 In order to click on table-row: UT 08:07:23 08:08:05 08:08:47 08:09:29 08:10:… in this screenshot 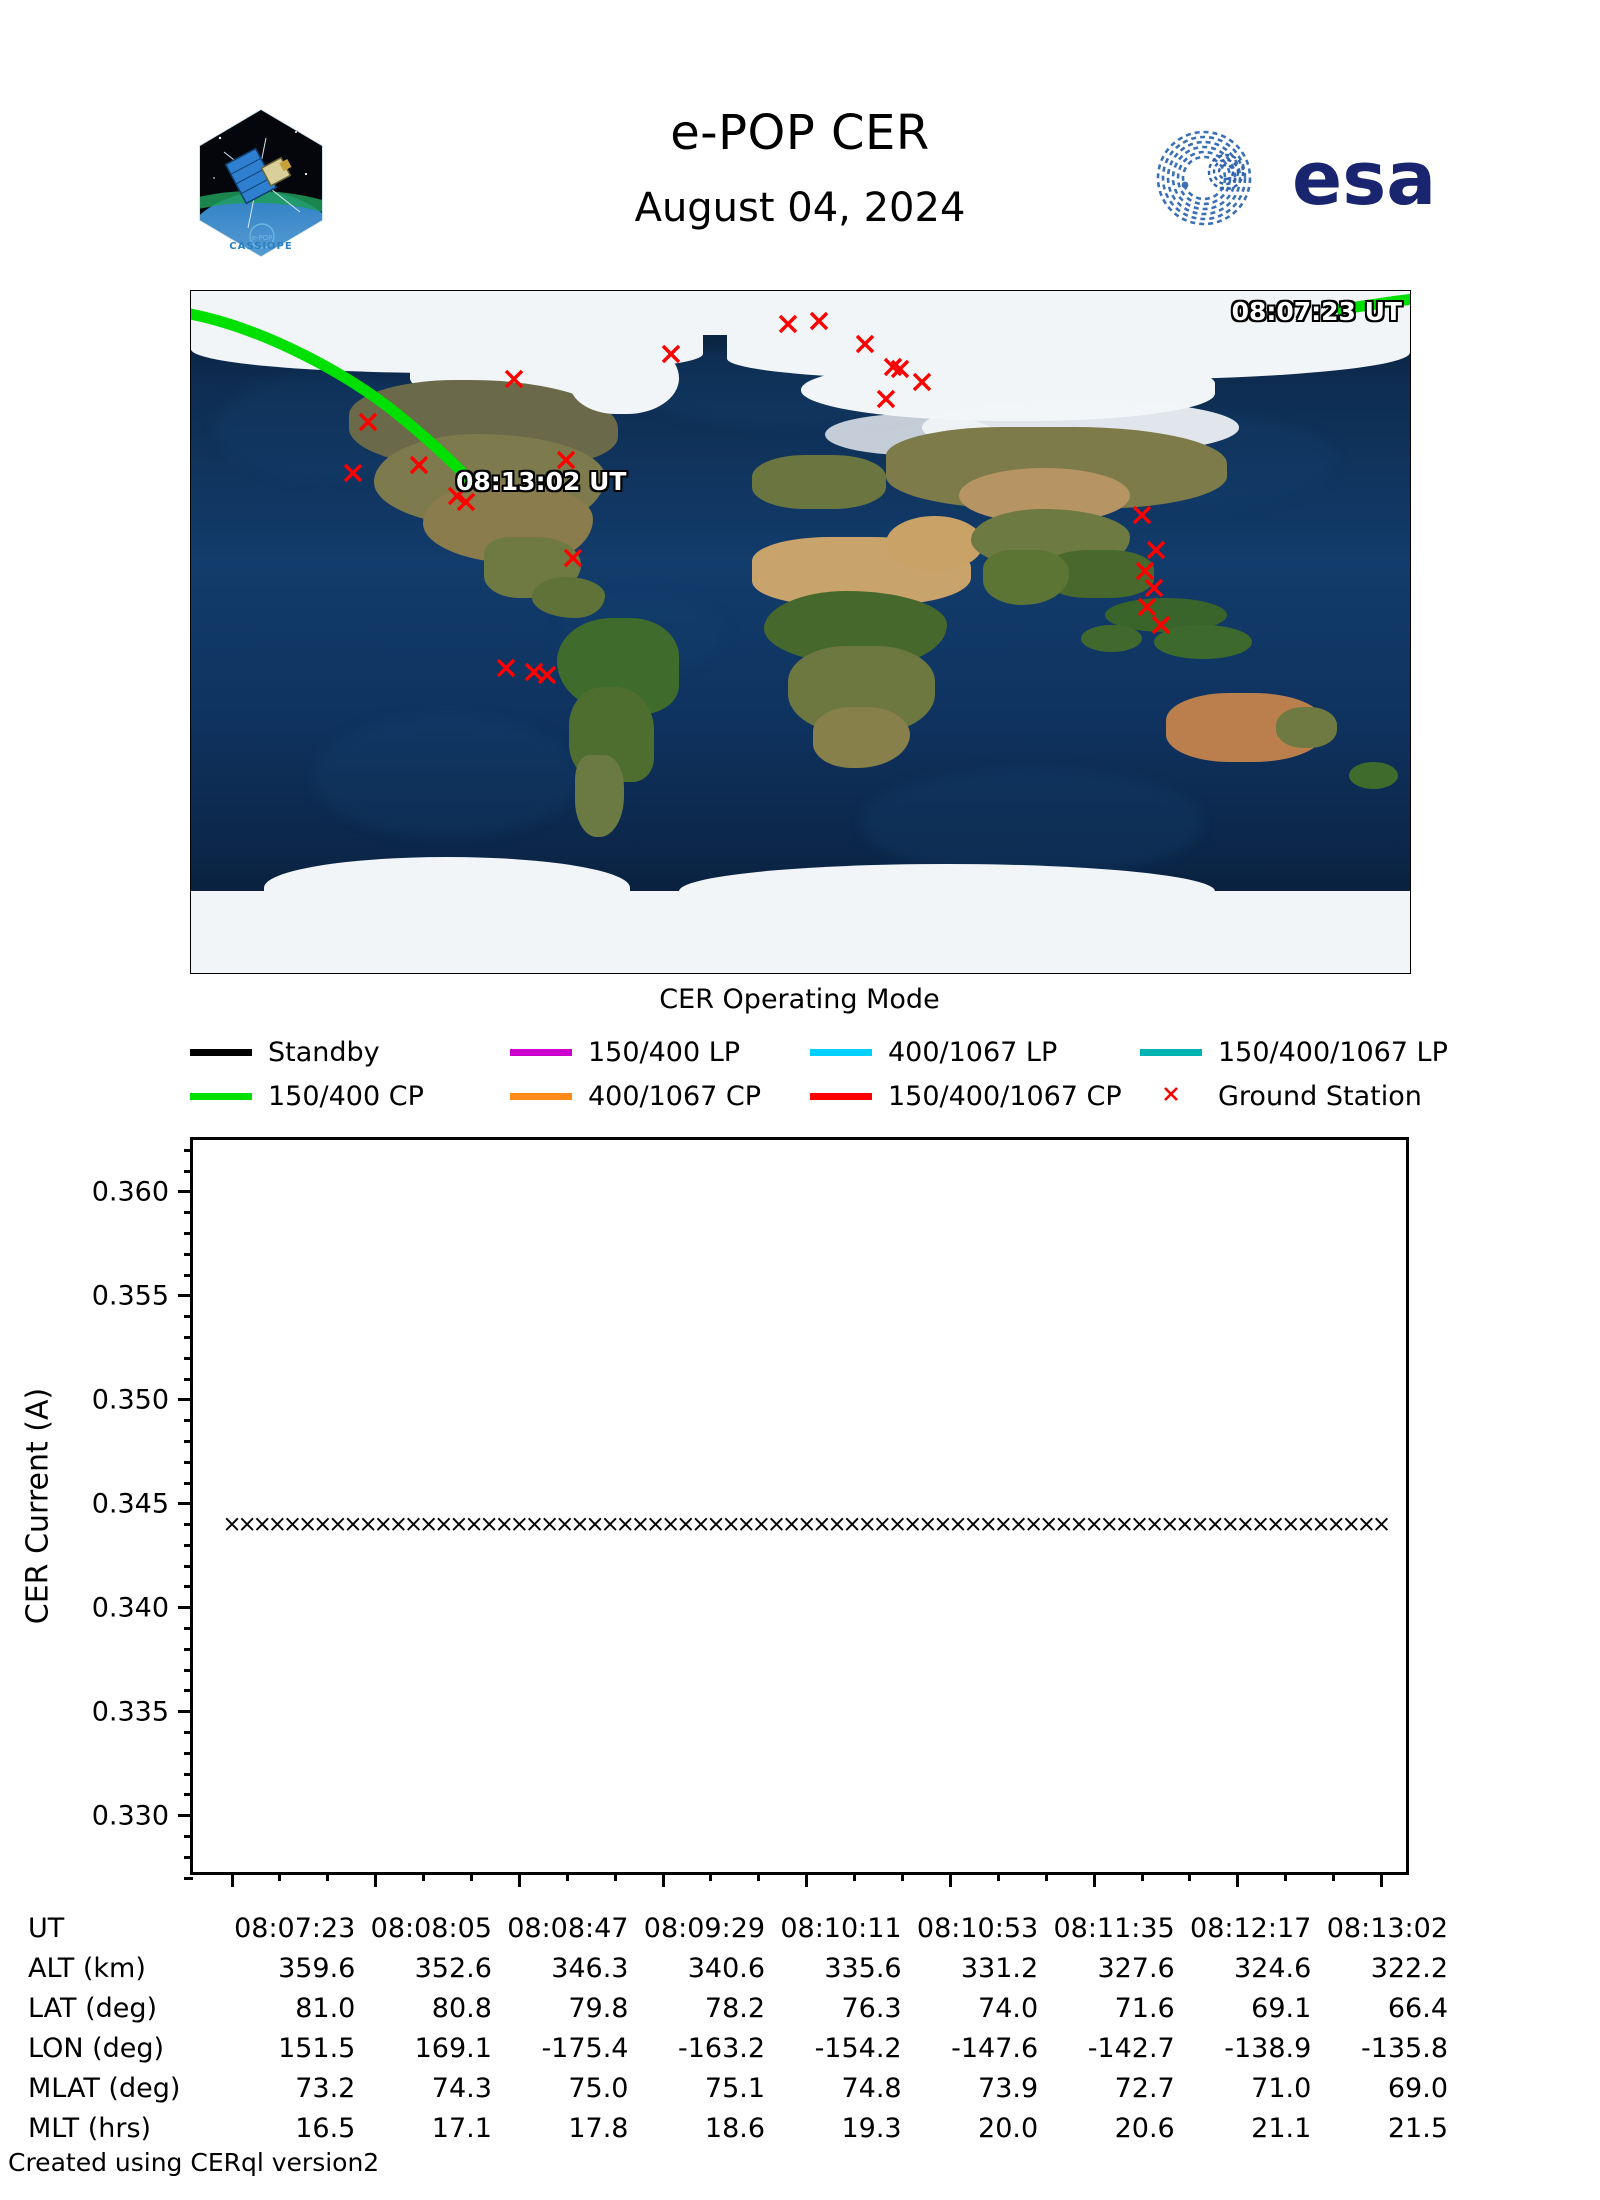, I will do `click(738, 1928)`.